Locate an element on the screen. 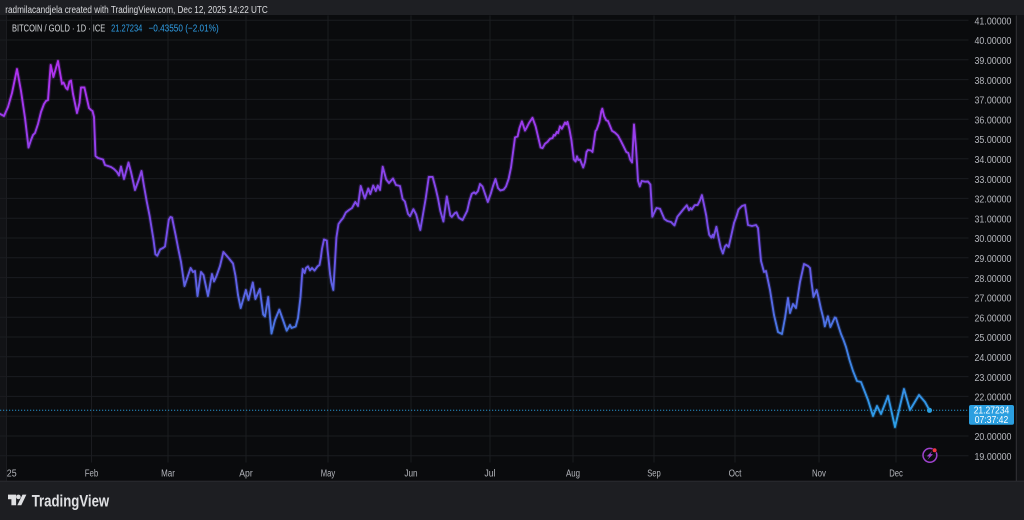  svg-text: 25 is located at coordinates (12, 474).